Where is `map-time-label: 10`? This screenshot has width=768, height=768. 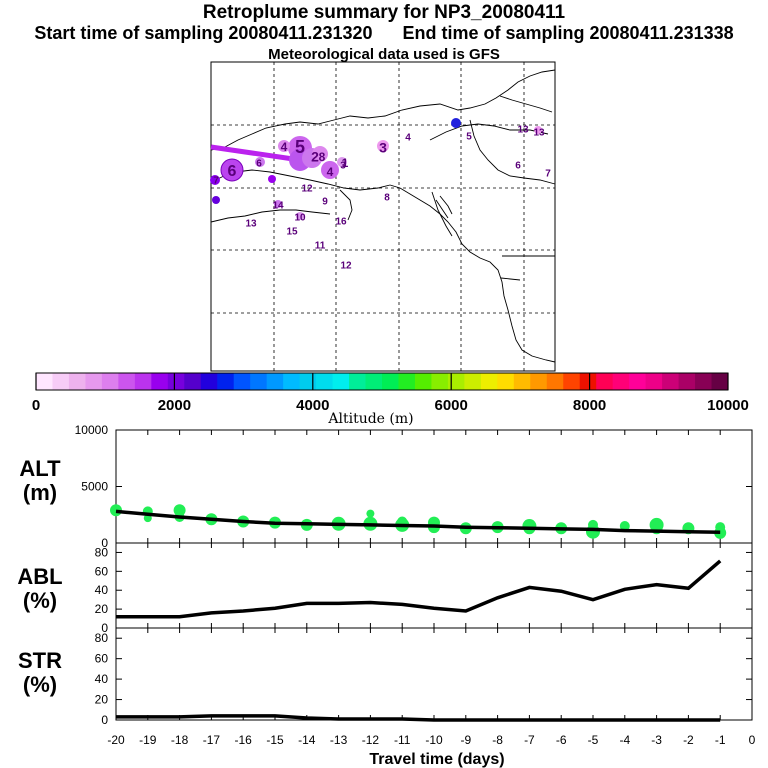 map-time-label: 10 is located at coordinates (300, 218).